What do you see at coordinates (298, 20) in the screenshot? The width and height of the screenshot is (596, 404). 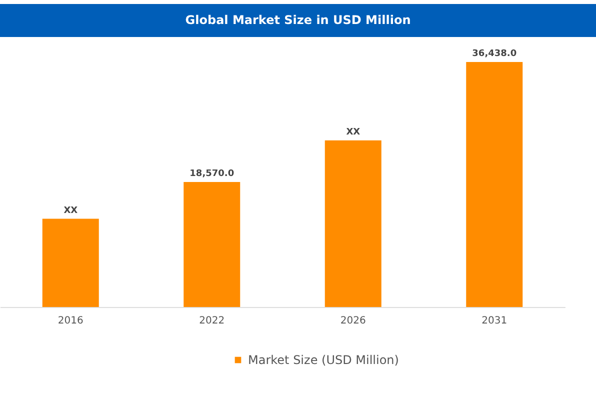 I see `chart-title: Global Market Size in USD Million` at bounding box center [298, 20].